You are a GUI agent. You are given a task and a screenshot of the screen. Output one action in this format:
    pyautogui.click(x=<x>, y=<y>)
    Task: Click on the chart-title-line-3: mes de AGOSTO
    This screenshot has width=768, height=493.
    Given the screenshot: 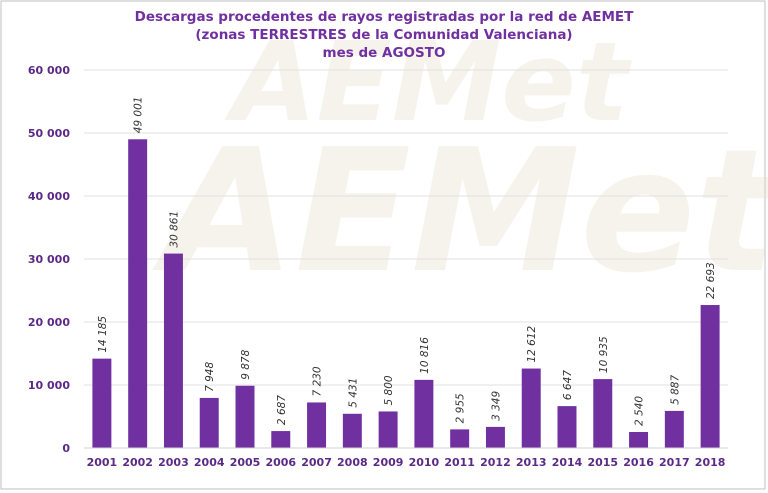 What is the action you would take?
    pyautogui.click(x=384, y=53)
    